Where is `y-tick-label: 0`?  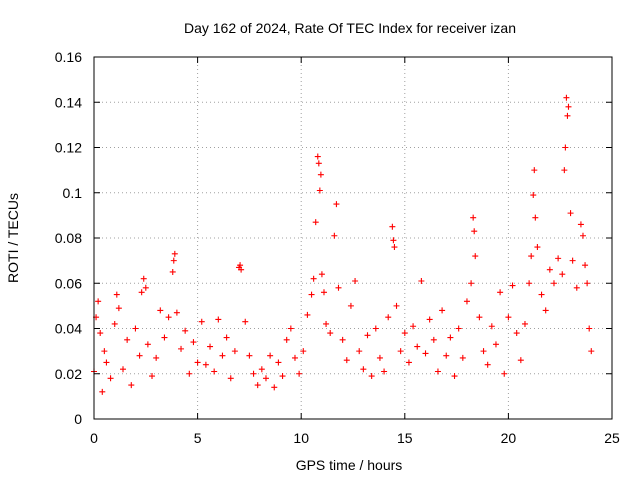 y-tick-label: 0 is located at coordinates (78, 419).